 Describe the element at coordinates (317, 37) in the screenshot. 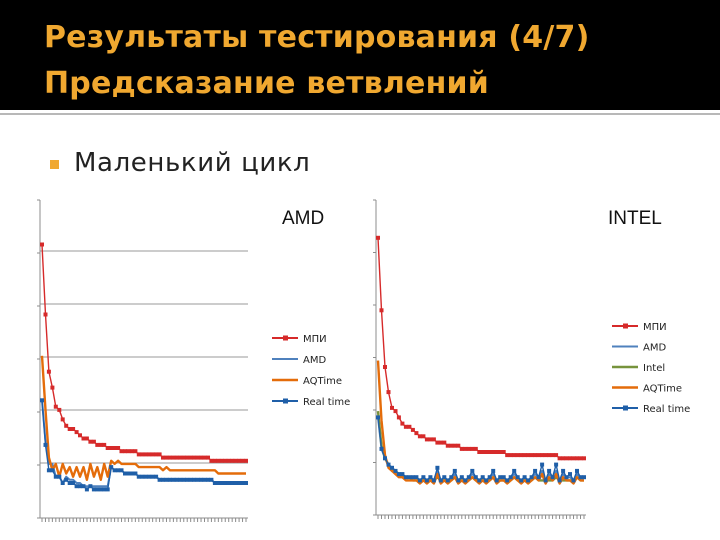

I see `slide-title-line-1: Результаты тестирования (4/7)` at that location.